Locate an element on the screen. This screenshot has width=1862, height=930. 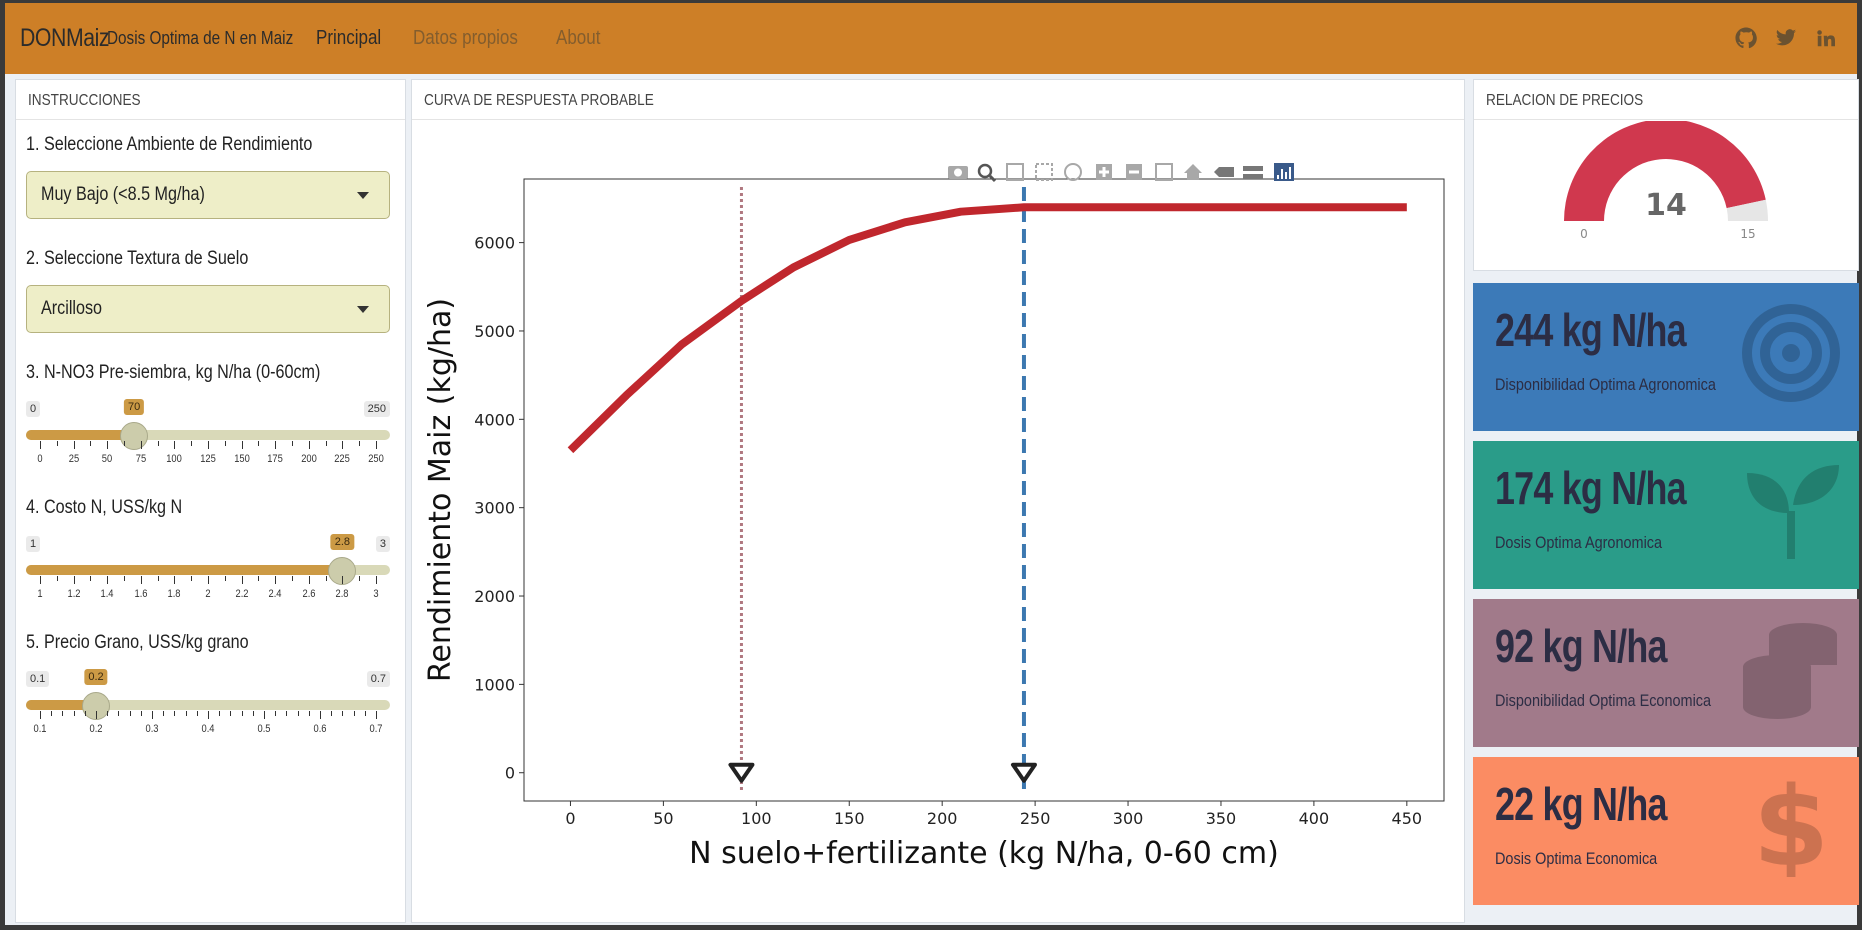
y-tick-label: 1000 is located at coordinates (494, 684).